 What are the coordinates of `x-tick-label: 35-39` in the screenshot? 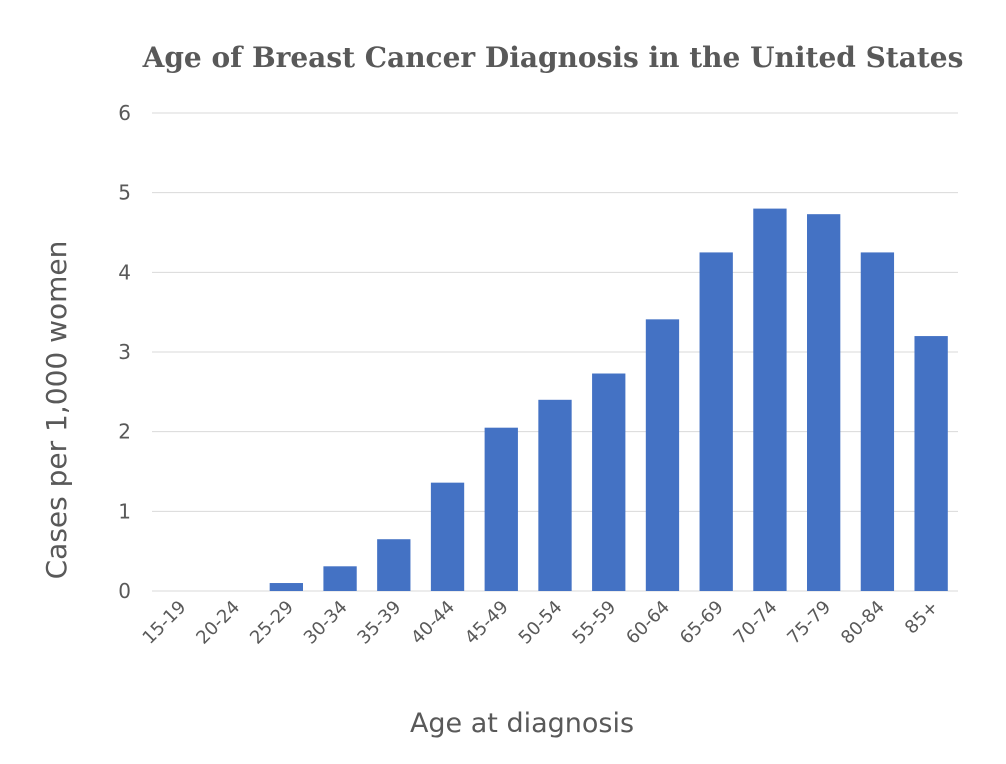 It's located at (379, 623).